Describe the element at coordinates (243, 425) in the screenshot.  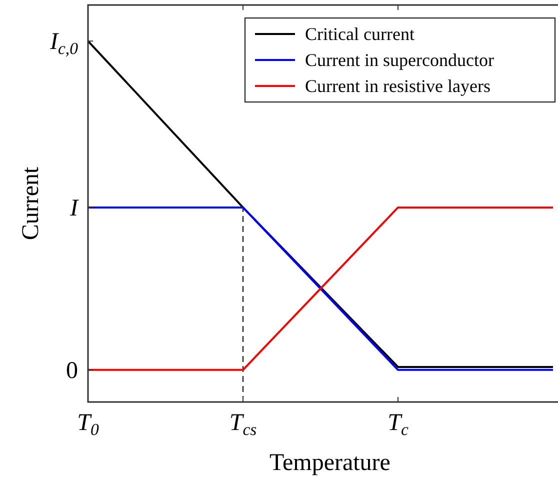
I see `x-tick-label: T$_{cs}$` at that location.